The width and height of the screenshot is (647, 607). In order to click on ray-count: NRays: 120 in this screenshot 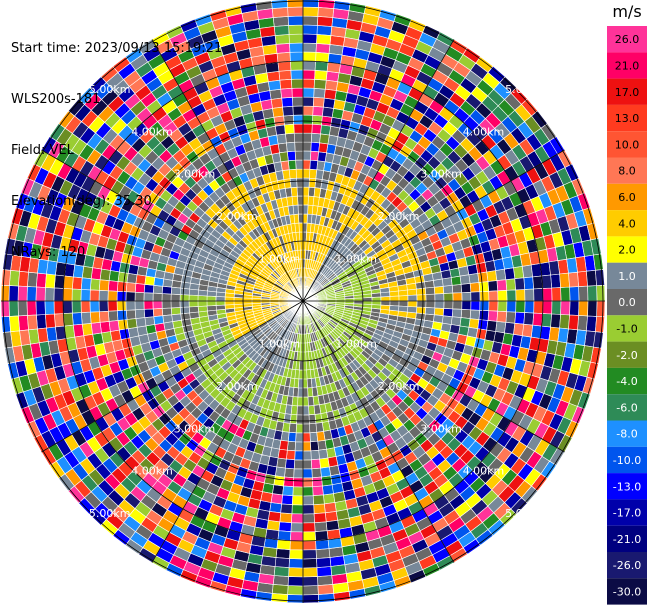, I will do `click(48, 252)`.